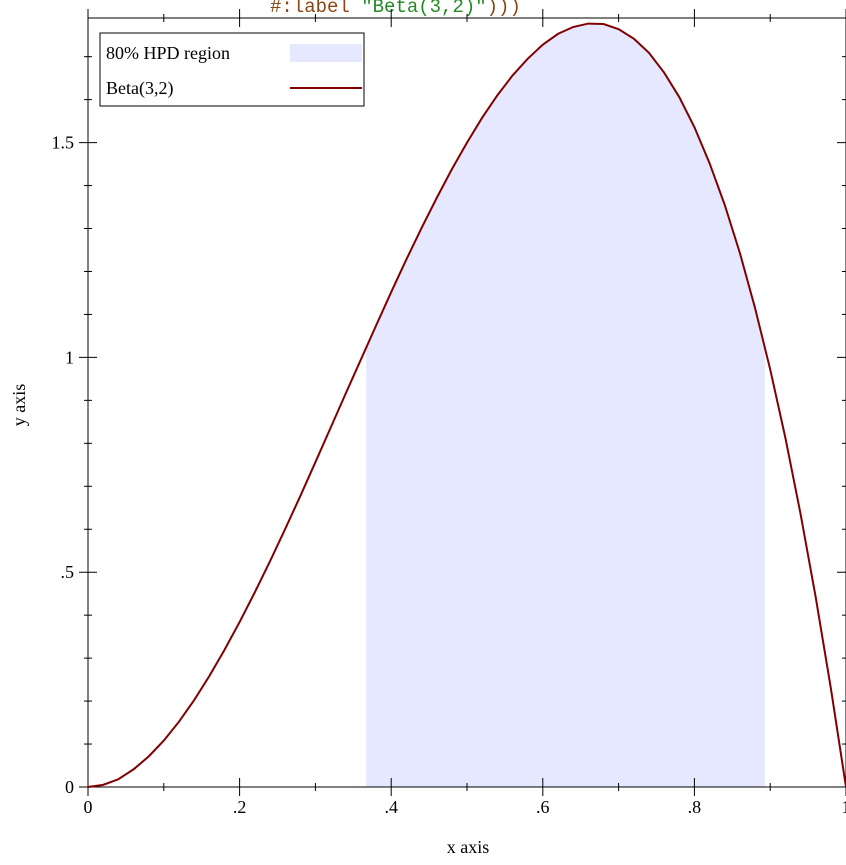 The width and height of the screenshot is (846, 865). What do you see at coordinates (310, 9) in the screenshot?
I see `code-keyword: #:label` at bounding box center [310, 9].